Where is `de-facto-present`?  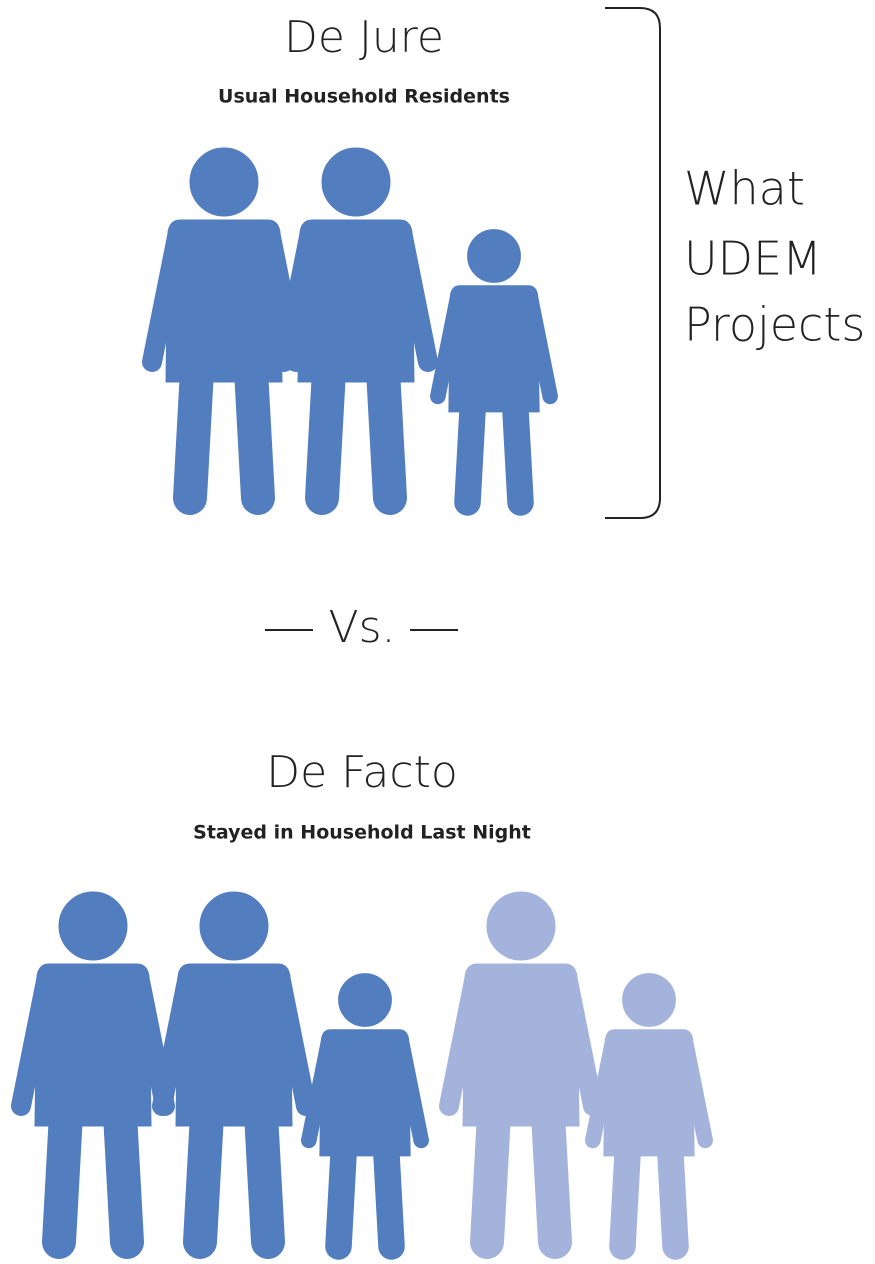
de-facto-present is located at coordinates (221, 1069).